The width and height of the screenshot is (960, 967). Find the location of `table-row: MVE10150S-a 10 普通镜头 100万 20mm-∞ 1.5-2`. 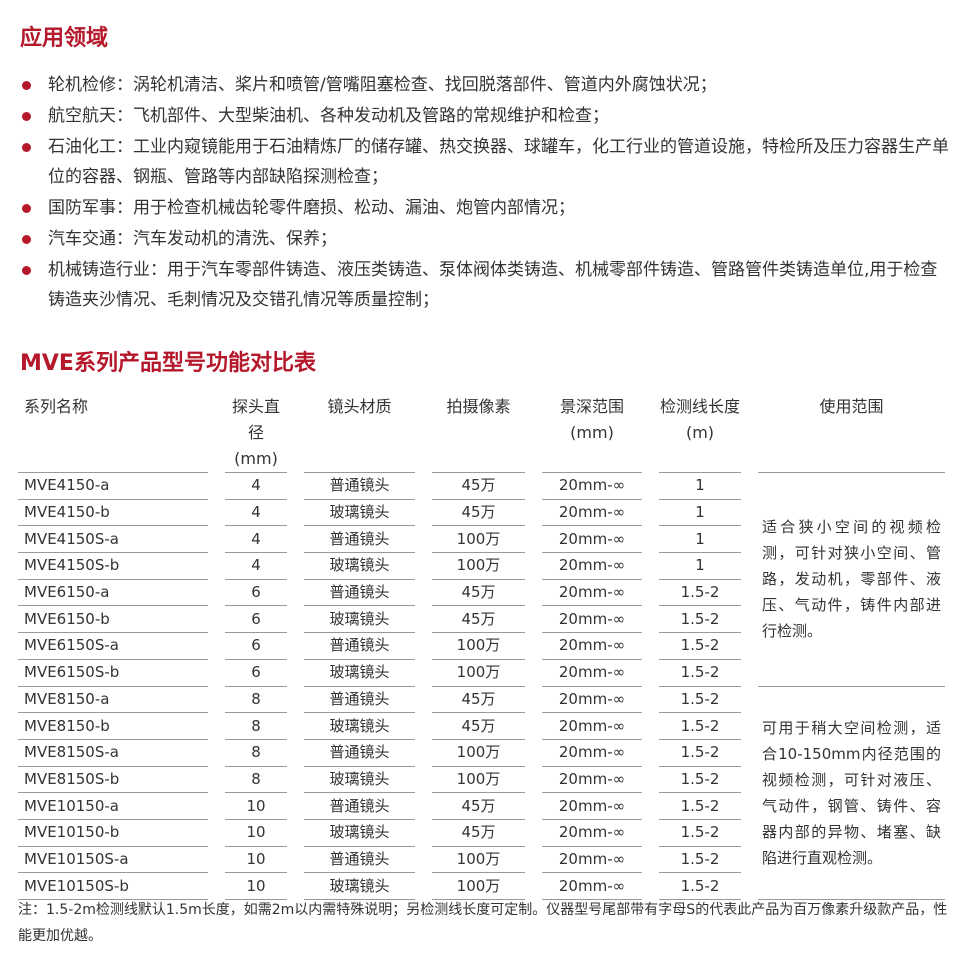

table-row: MVE10150S-a 10 普通镜头 100万 20mm-∞ 1.5-2 is located at coordinates (481, 859).